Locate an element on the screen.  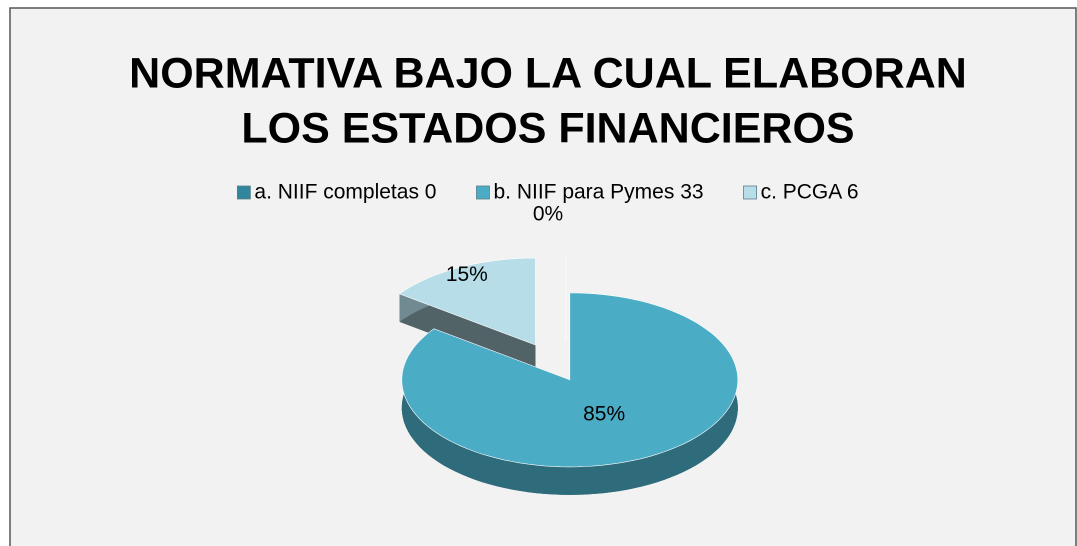
data-label: 15% is located at coordinates (467, 274).